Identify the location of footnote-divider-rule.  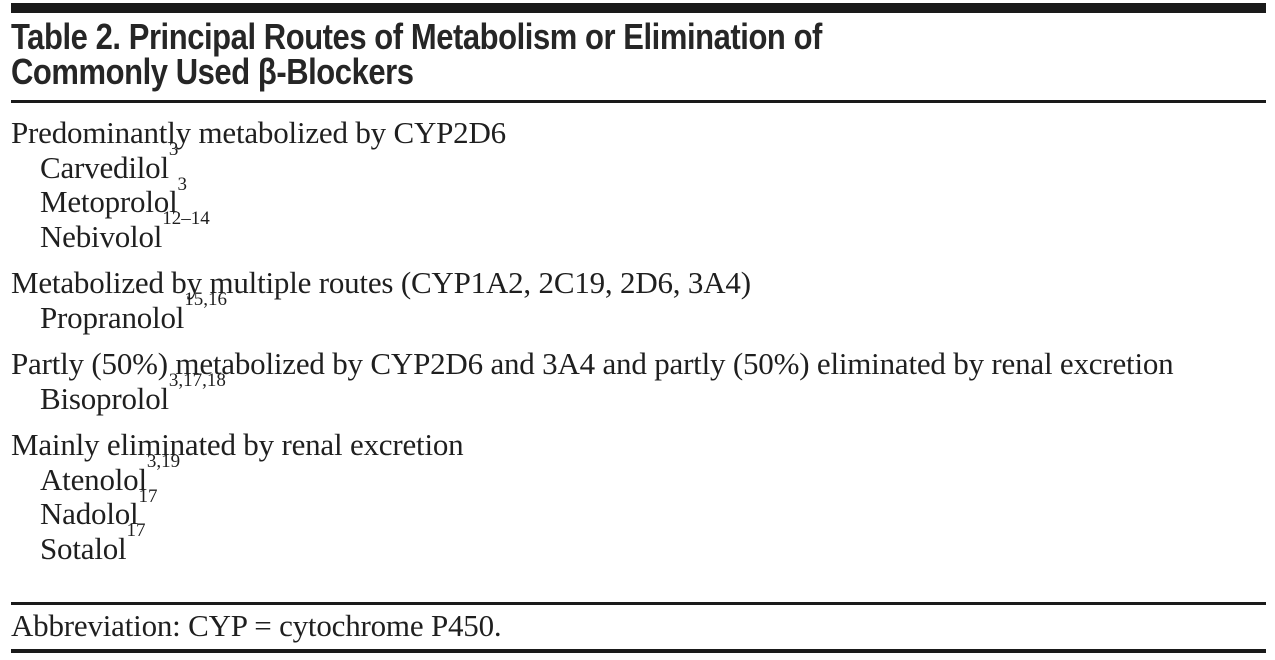
(638, 603).